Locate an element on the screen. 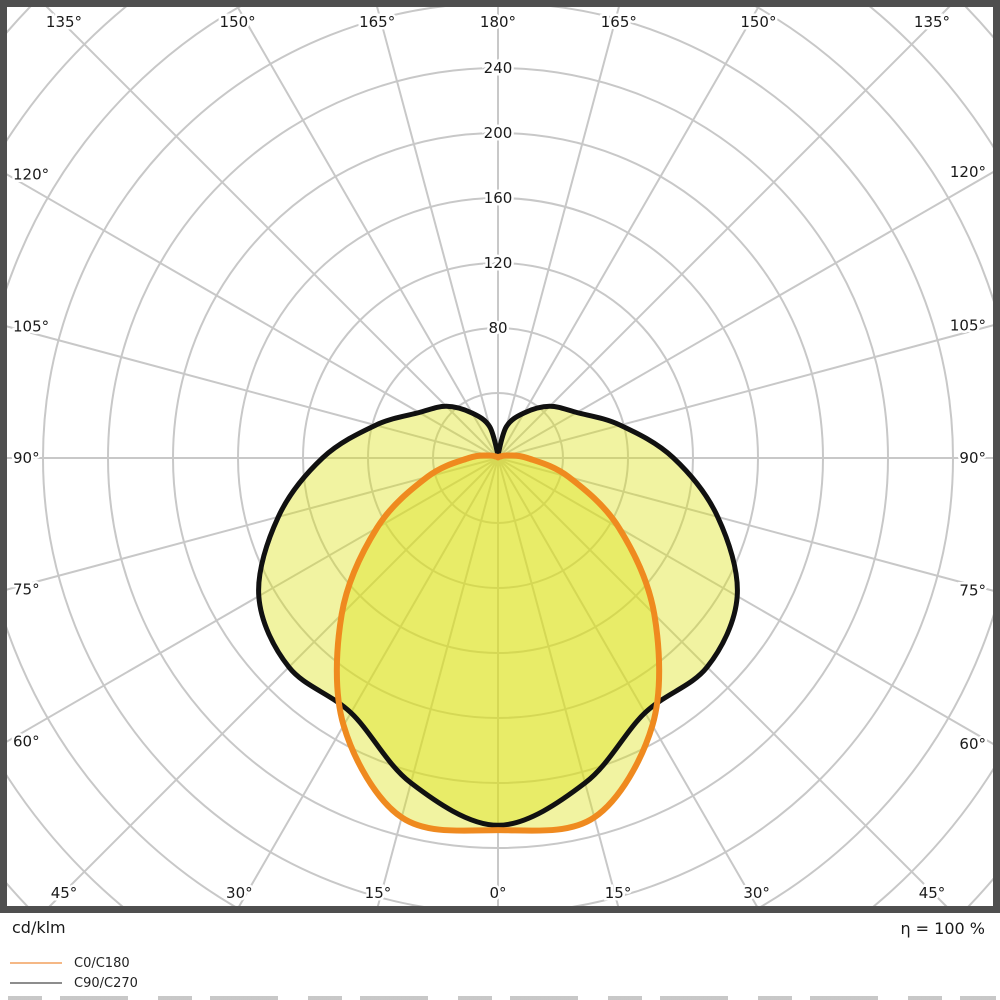 The height and width of the screenshot is (1000, 1000). gamma-tick-label: 0° is located at coordinates (497, 893).